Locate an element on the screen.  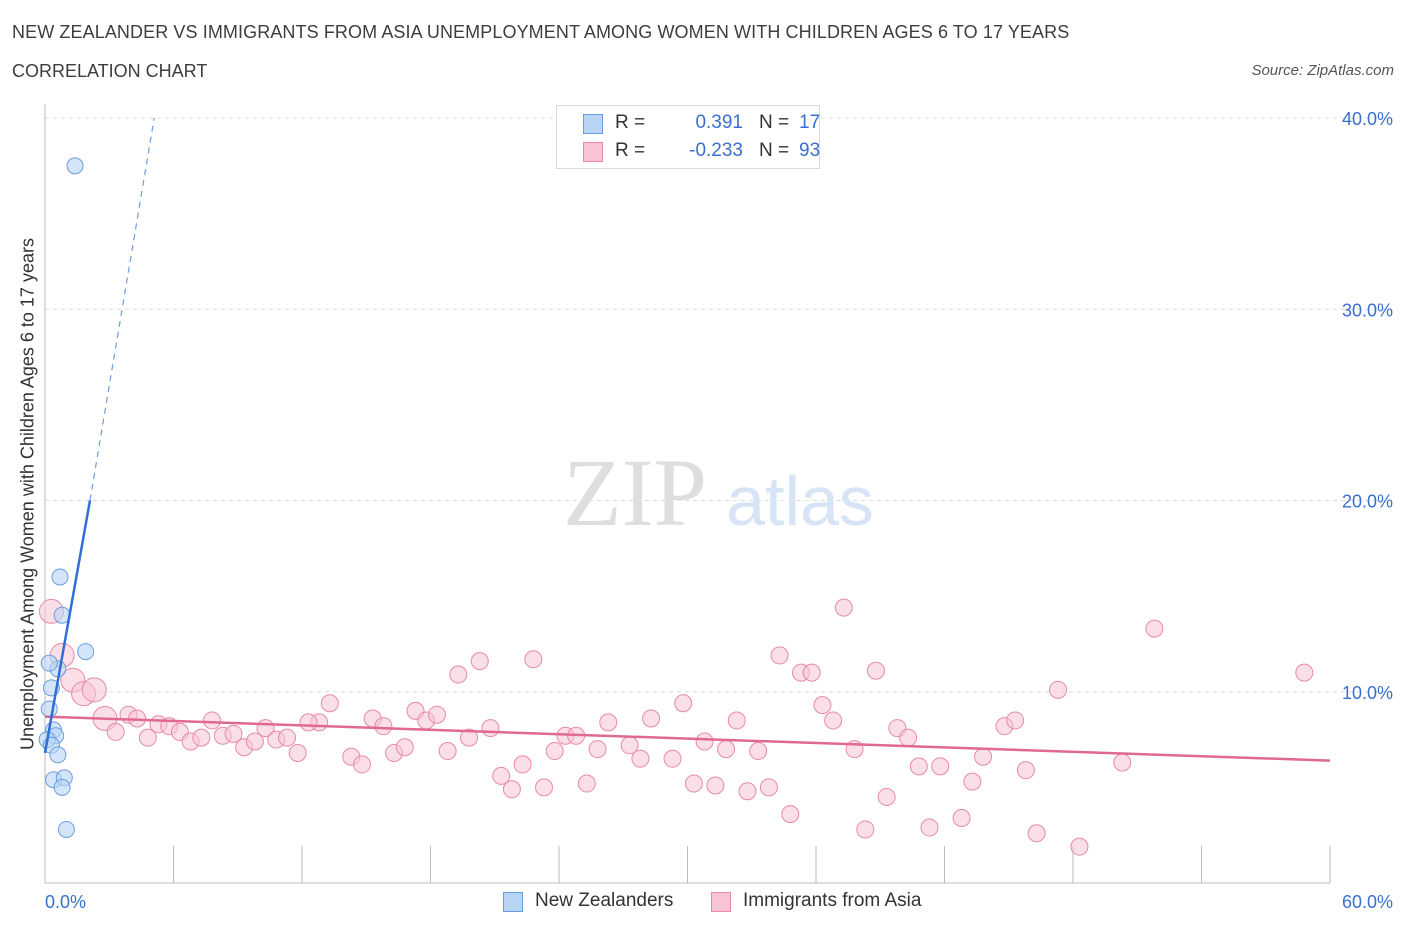
new-zealanders-points is located at coordinates (66, 497).